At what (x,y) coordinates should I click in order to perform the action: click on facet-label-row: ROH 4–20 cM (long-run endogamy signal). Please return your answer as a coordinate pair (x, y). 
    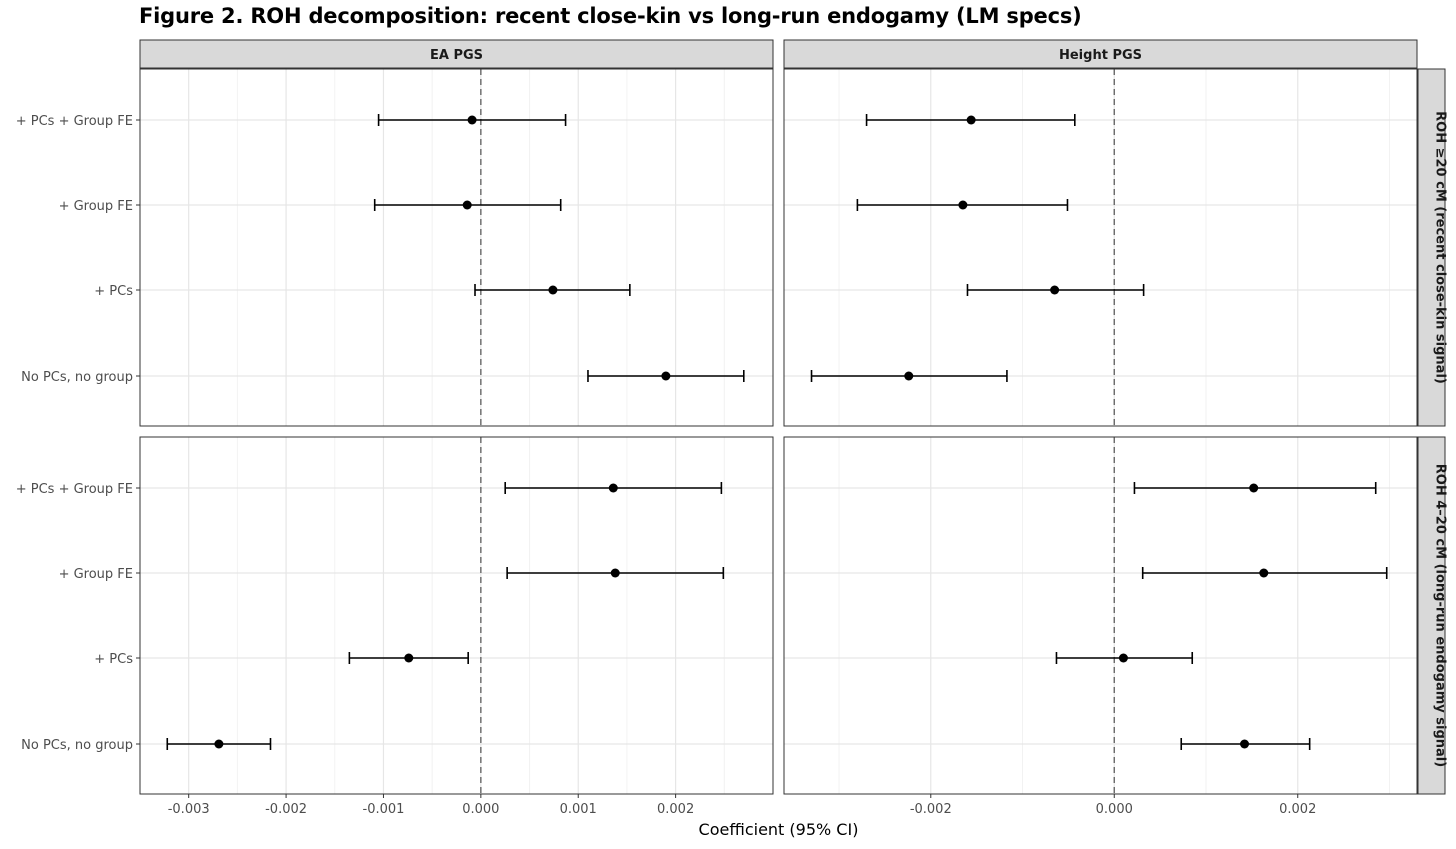
    Looking at the image, I should click on (1440, 615).